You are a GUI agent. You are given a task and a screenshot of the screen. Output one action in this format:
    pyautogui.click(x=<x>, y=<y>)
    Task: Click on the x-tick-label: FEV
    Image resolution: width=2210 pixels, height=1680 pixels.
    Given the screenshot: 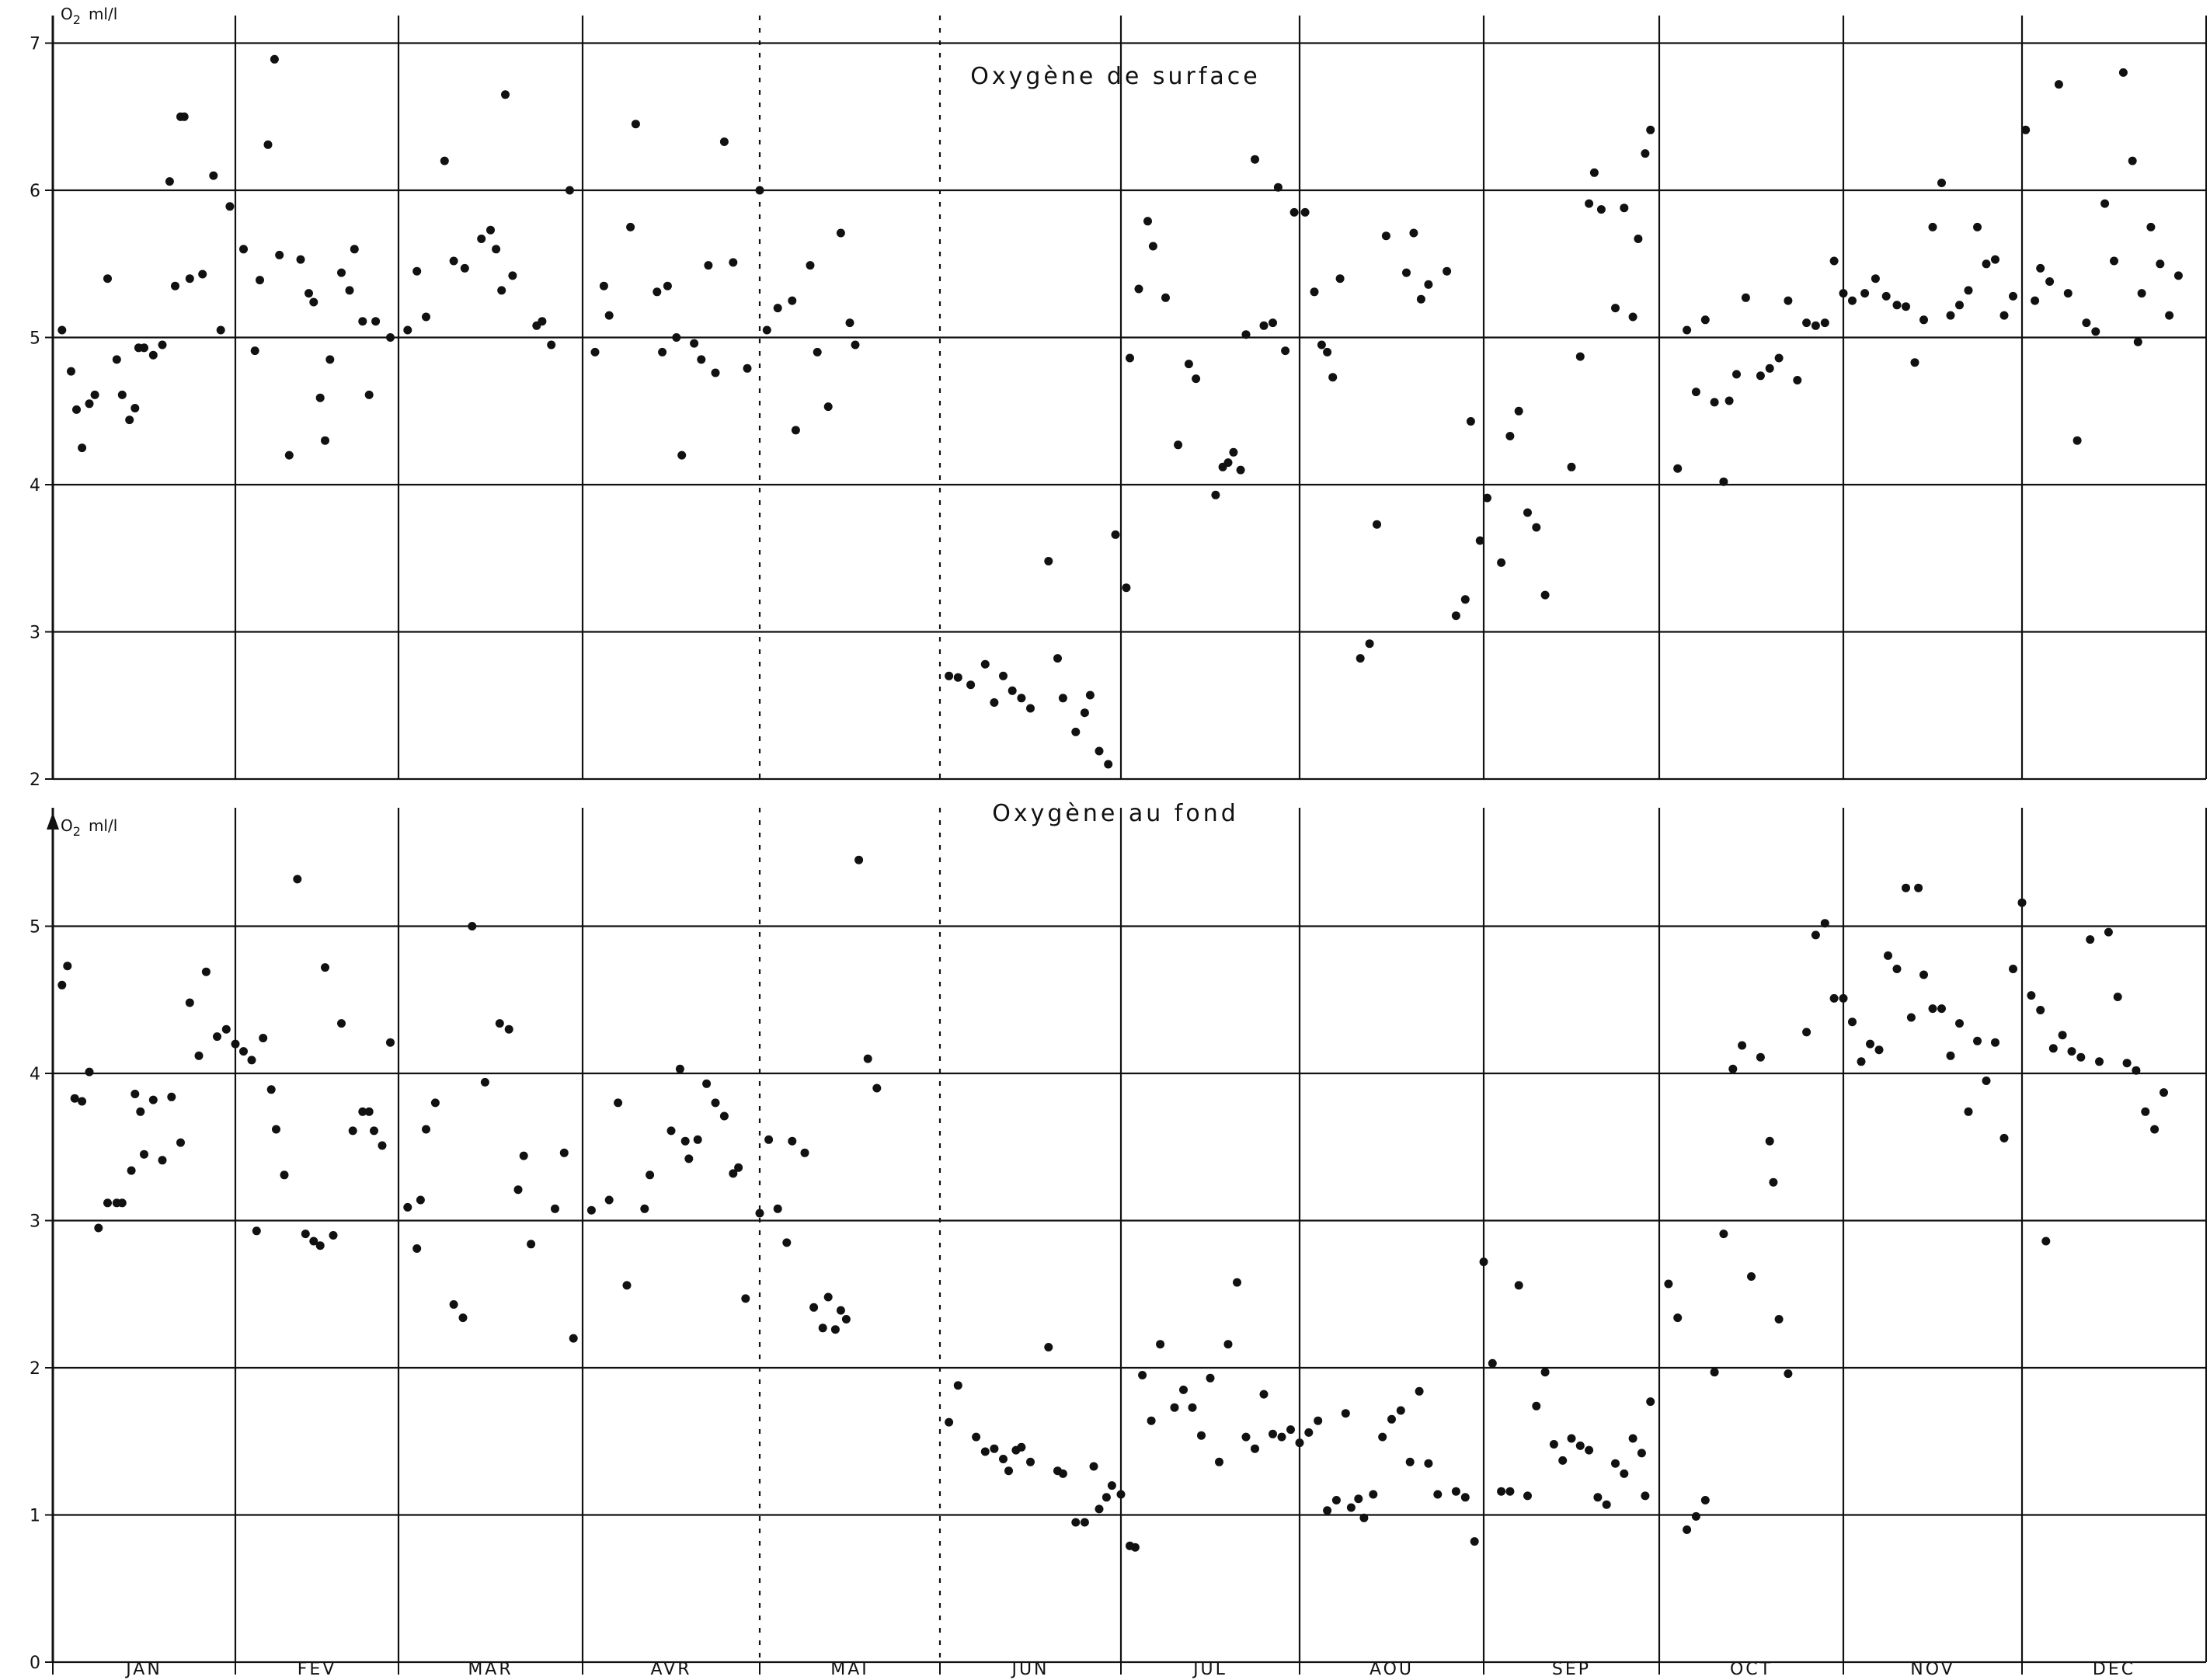 What is the action you would take?
    pyautogui.click(x=317, y=1670)
    